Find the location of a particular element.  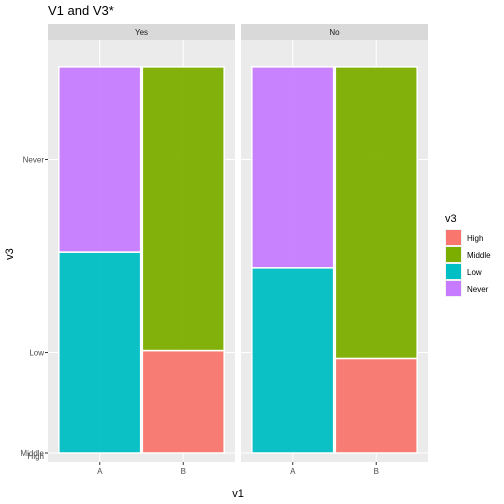

legend-item-middle: Middle is located at coordinates (468, 254).